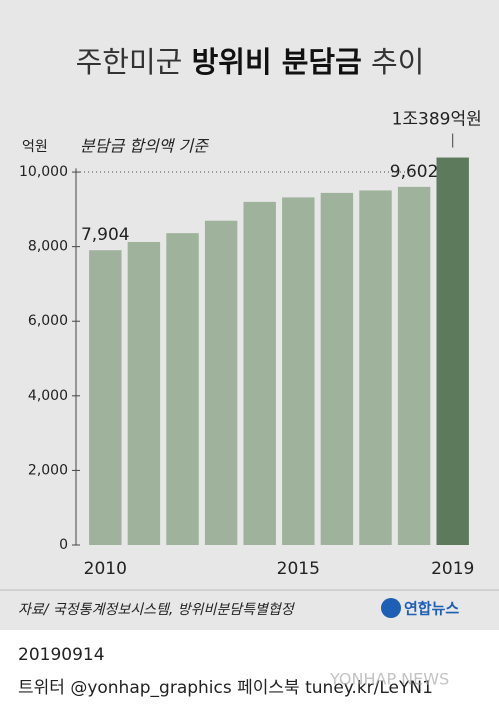 The width and height of the screenshot is (499, 710). What do you see at coordinates (452, 569) in the screenshot?
I see `x-tick-label: 2019` at bounding box center [452, 569].